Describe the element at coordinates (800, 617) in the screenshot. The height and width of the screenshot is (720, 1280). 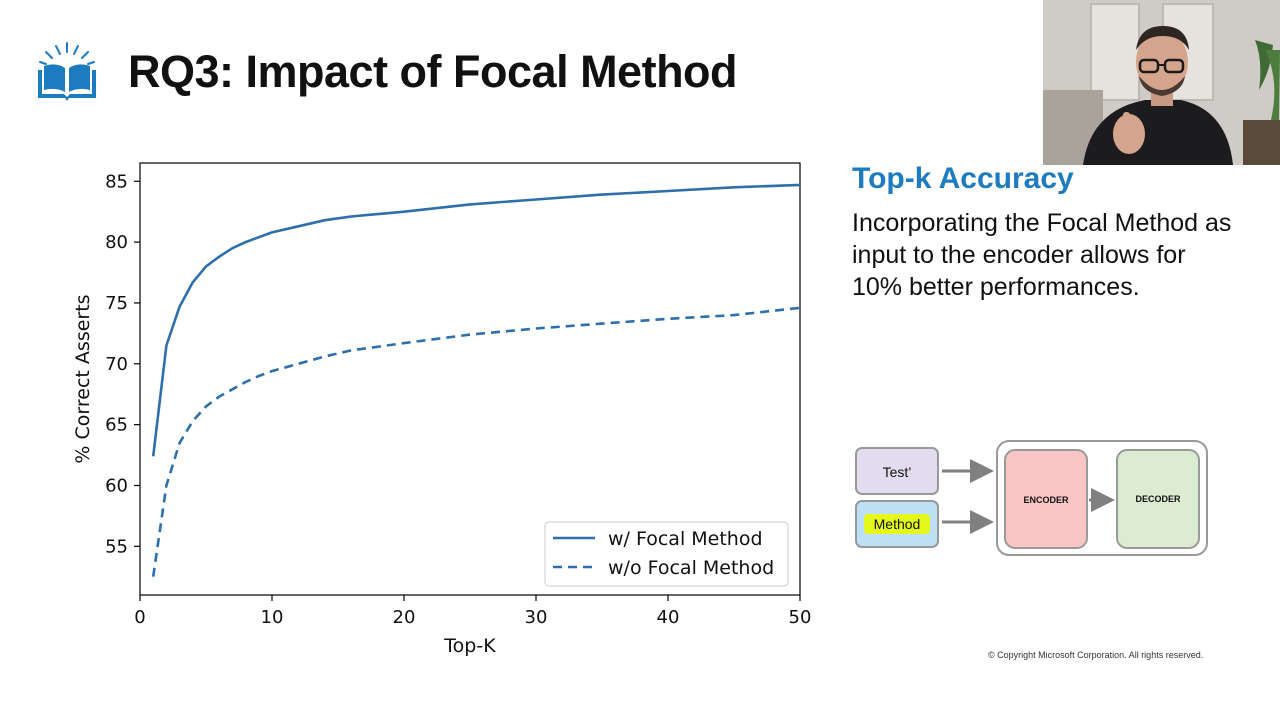
I see `x-tick-label: 50` at that location.